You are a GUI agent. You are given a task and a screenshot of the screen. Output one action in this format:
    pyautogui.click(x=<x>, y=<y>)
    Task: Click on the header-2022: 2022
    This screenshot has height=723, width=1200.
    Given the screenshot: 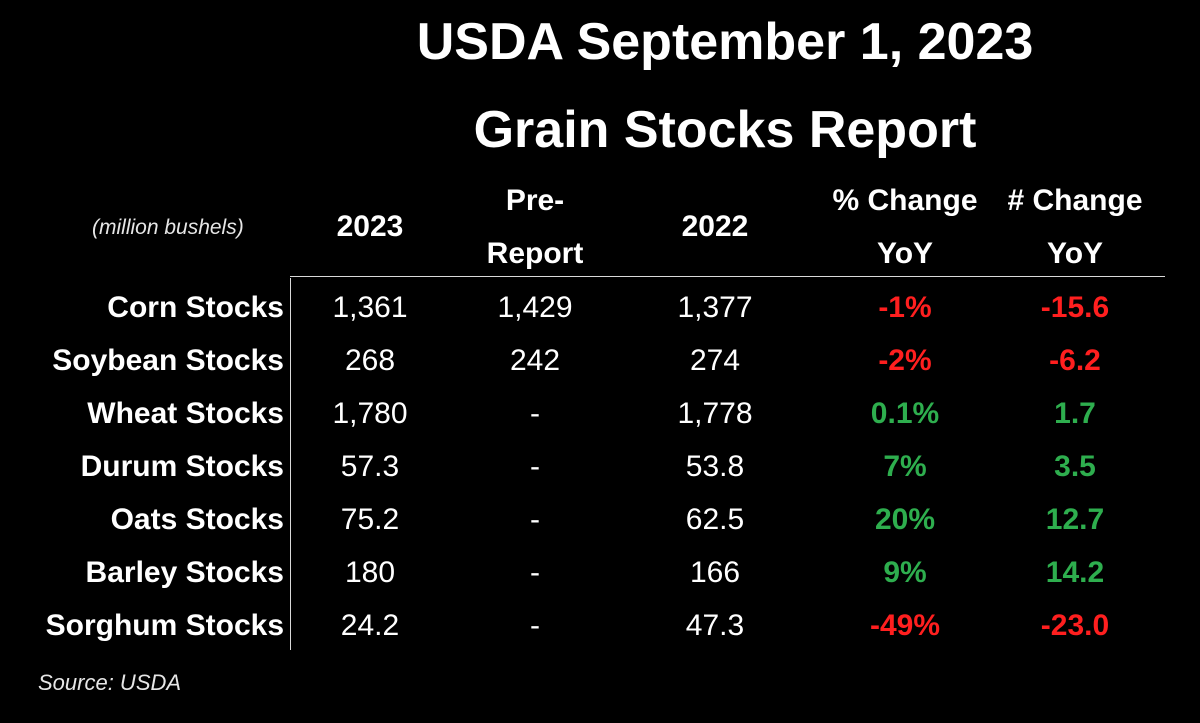 What is the action you would take?
    pyautogui.click(x=715, y=226)
    